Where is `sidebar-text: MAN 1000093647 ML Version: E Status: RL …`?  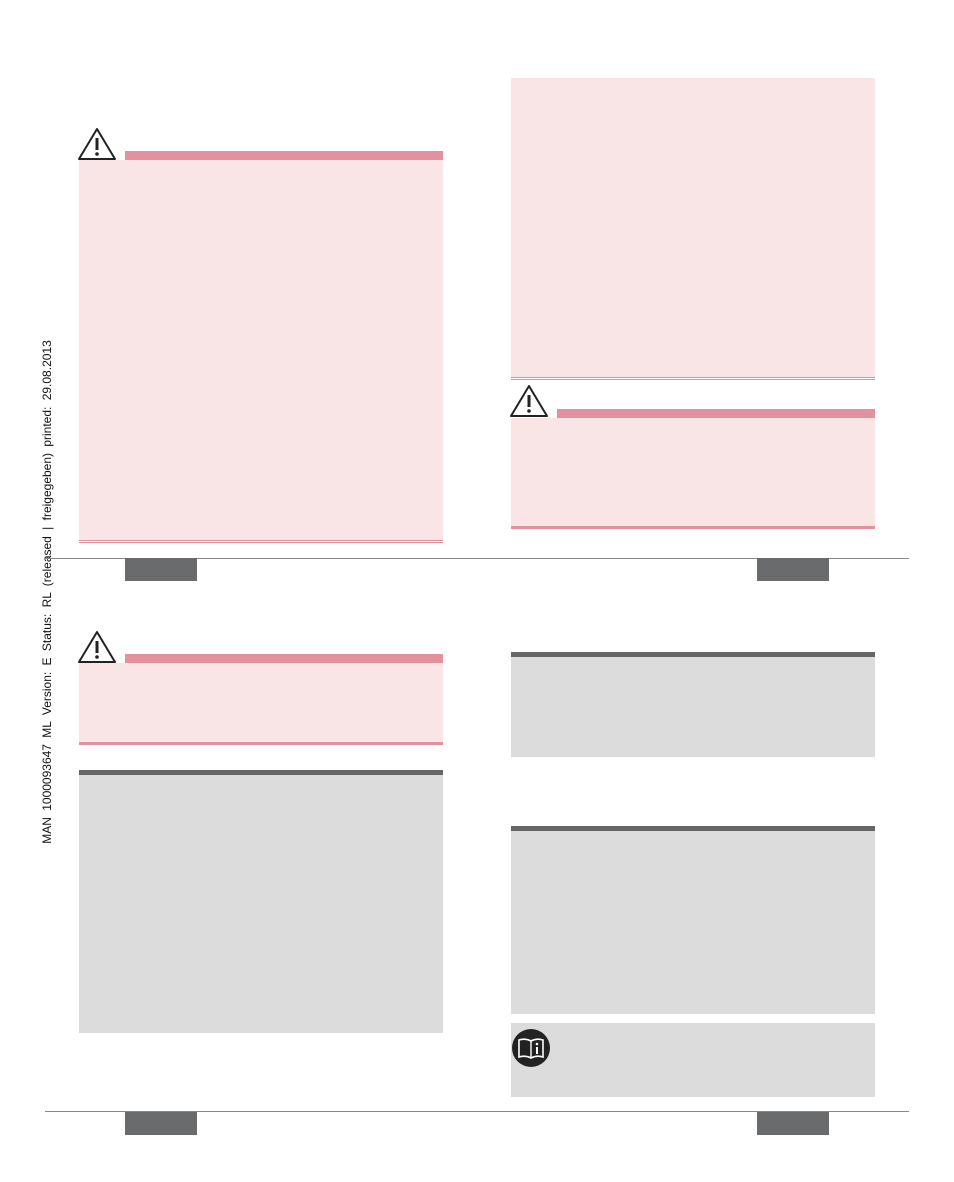 sidebar-text: MAN 1000093647 ML Version: E Status: RL … is located at coordinates (47, 592).